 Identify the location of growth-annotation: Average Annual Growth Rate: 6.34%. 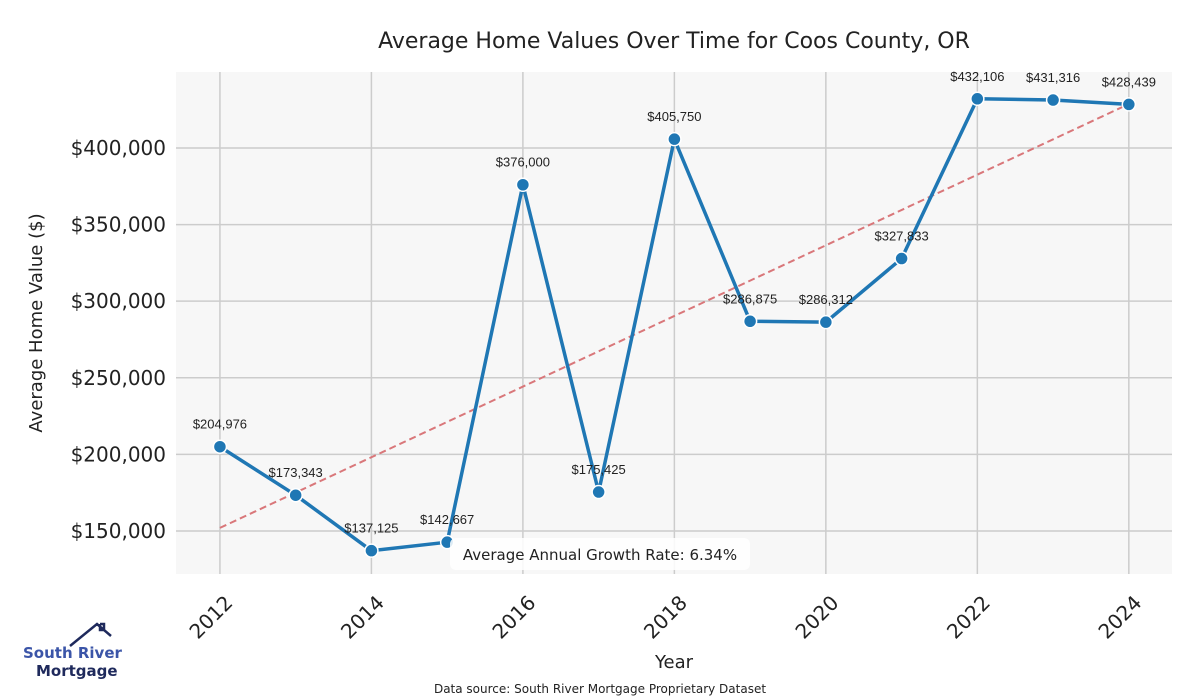
(600, 554).